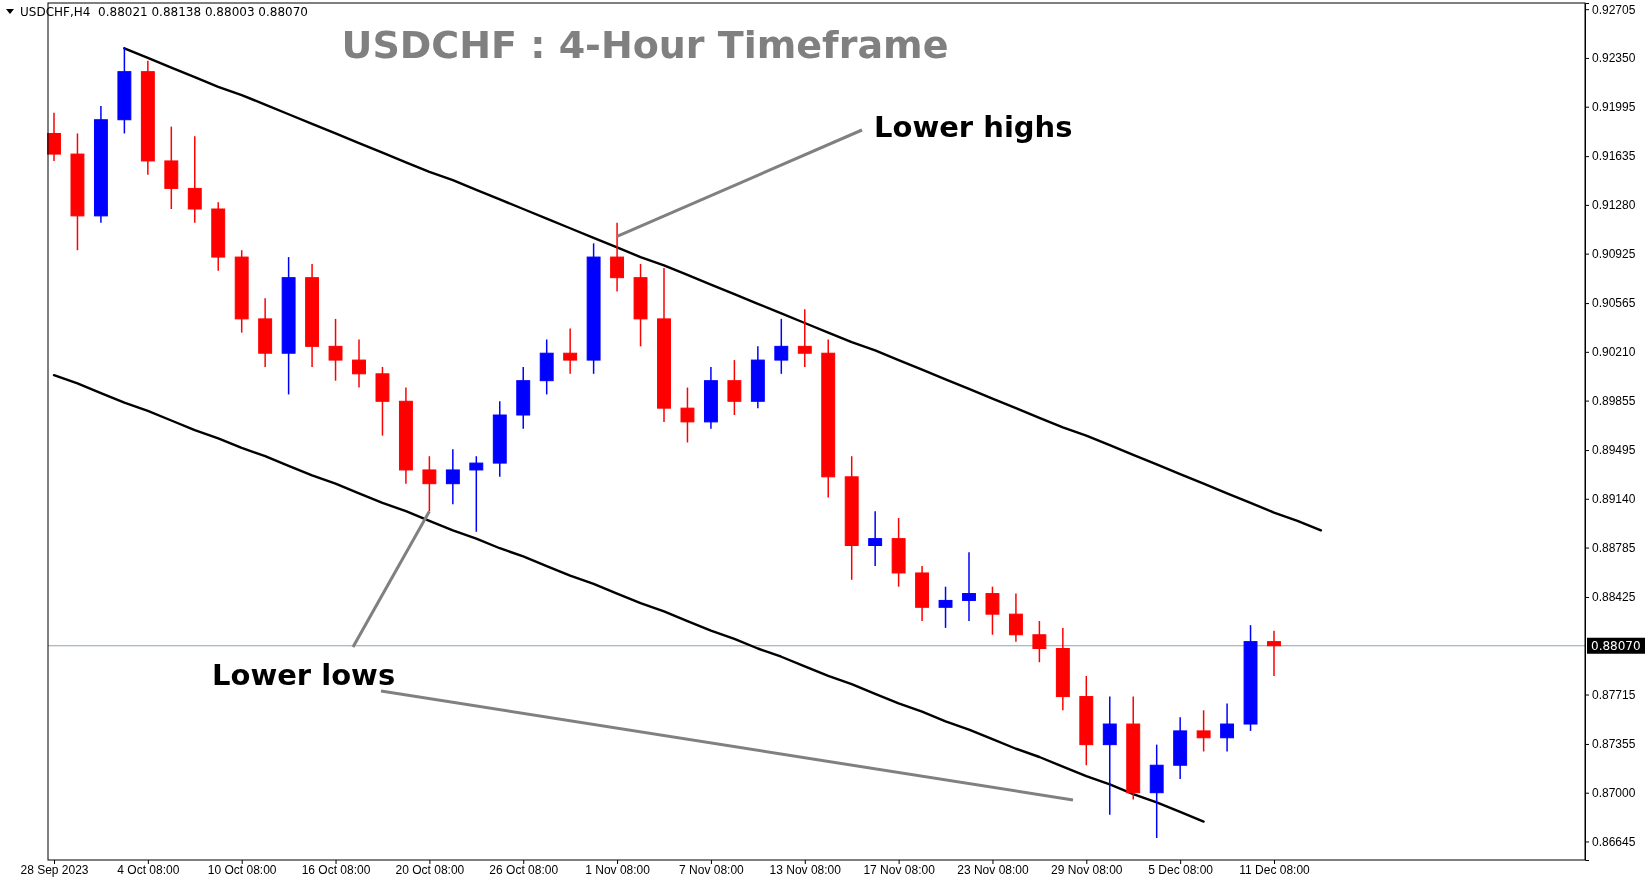  I want to click on y-tick-label: 0.92705, so click(1614, 9).